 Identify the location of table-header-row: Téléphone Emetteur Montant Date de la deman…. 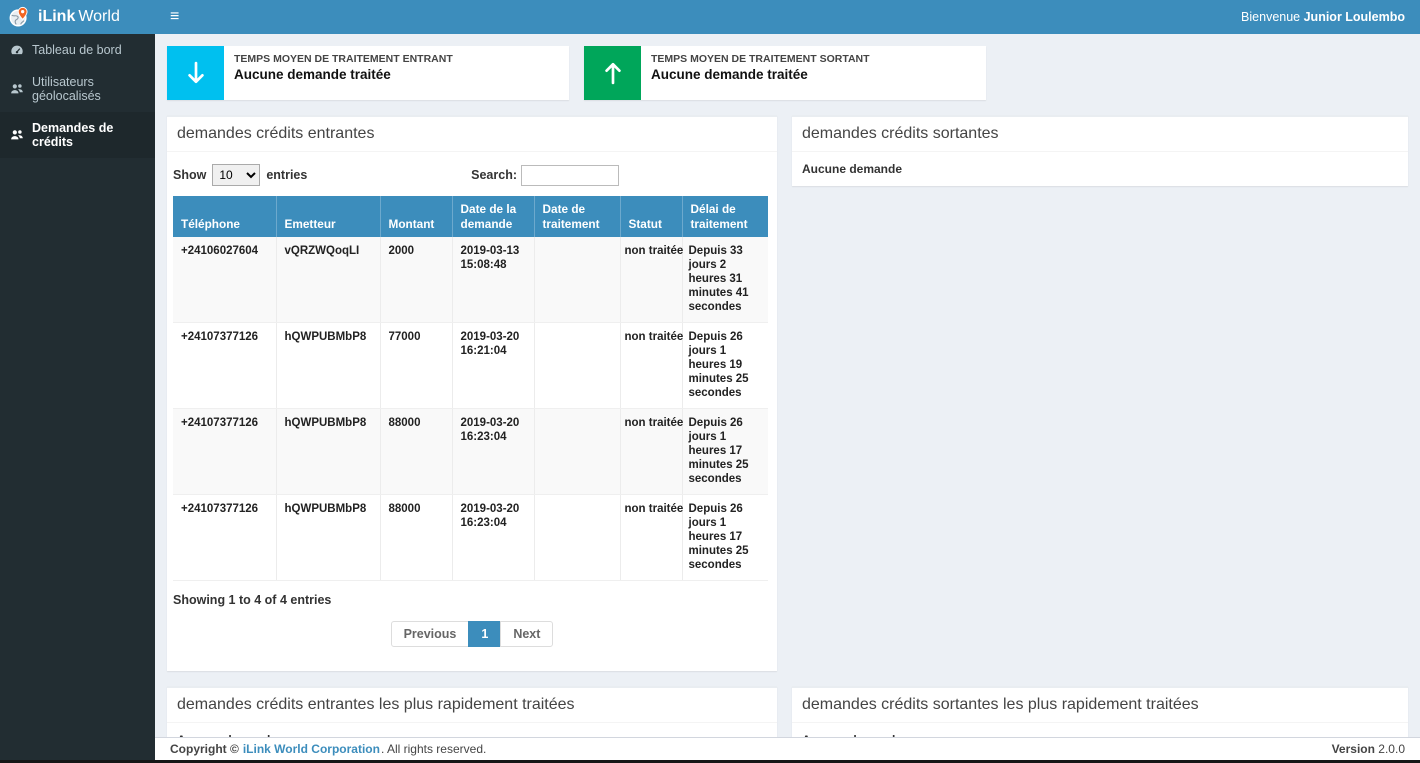
(470, 217).